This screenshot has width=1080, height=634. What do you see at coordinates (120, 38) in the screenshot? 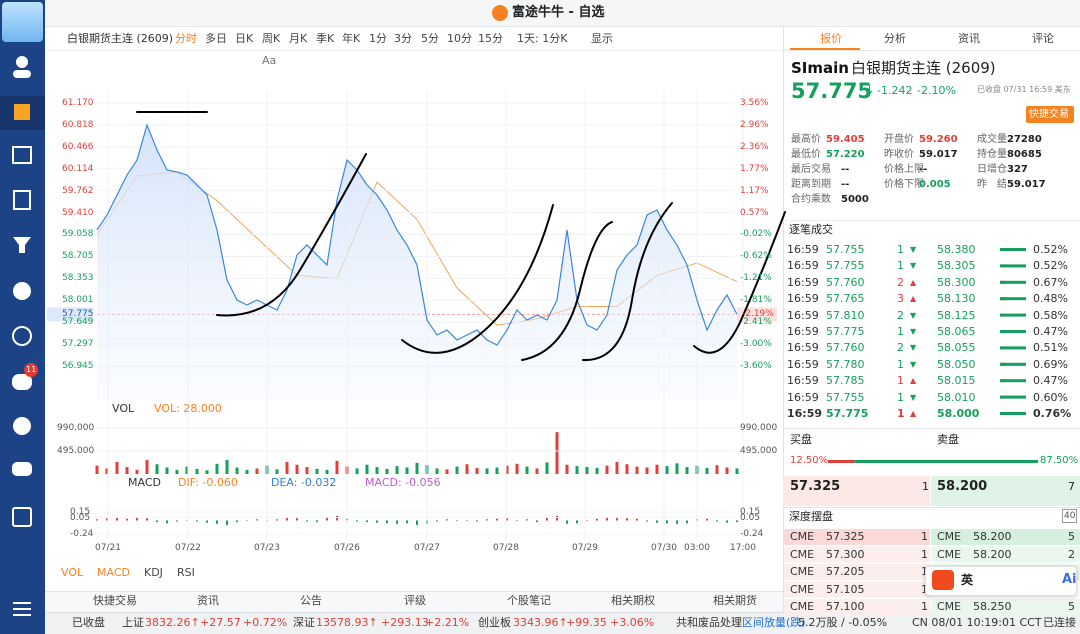
I see `symbol-name: 白银期货主连 (2609)` at bounding box center [120, 38].